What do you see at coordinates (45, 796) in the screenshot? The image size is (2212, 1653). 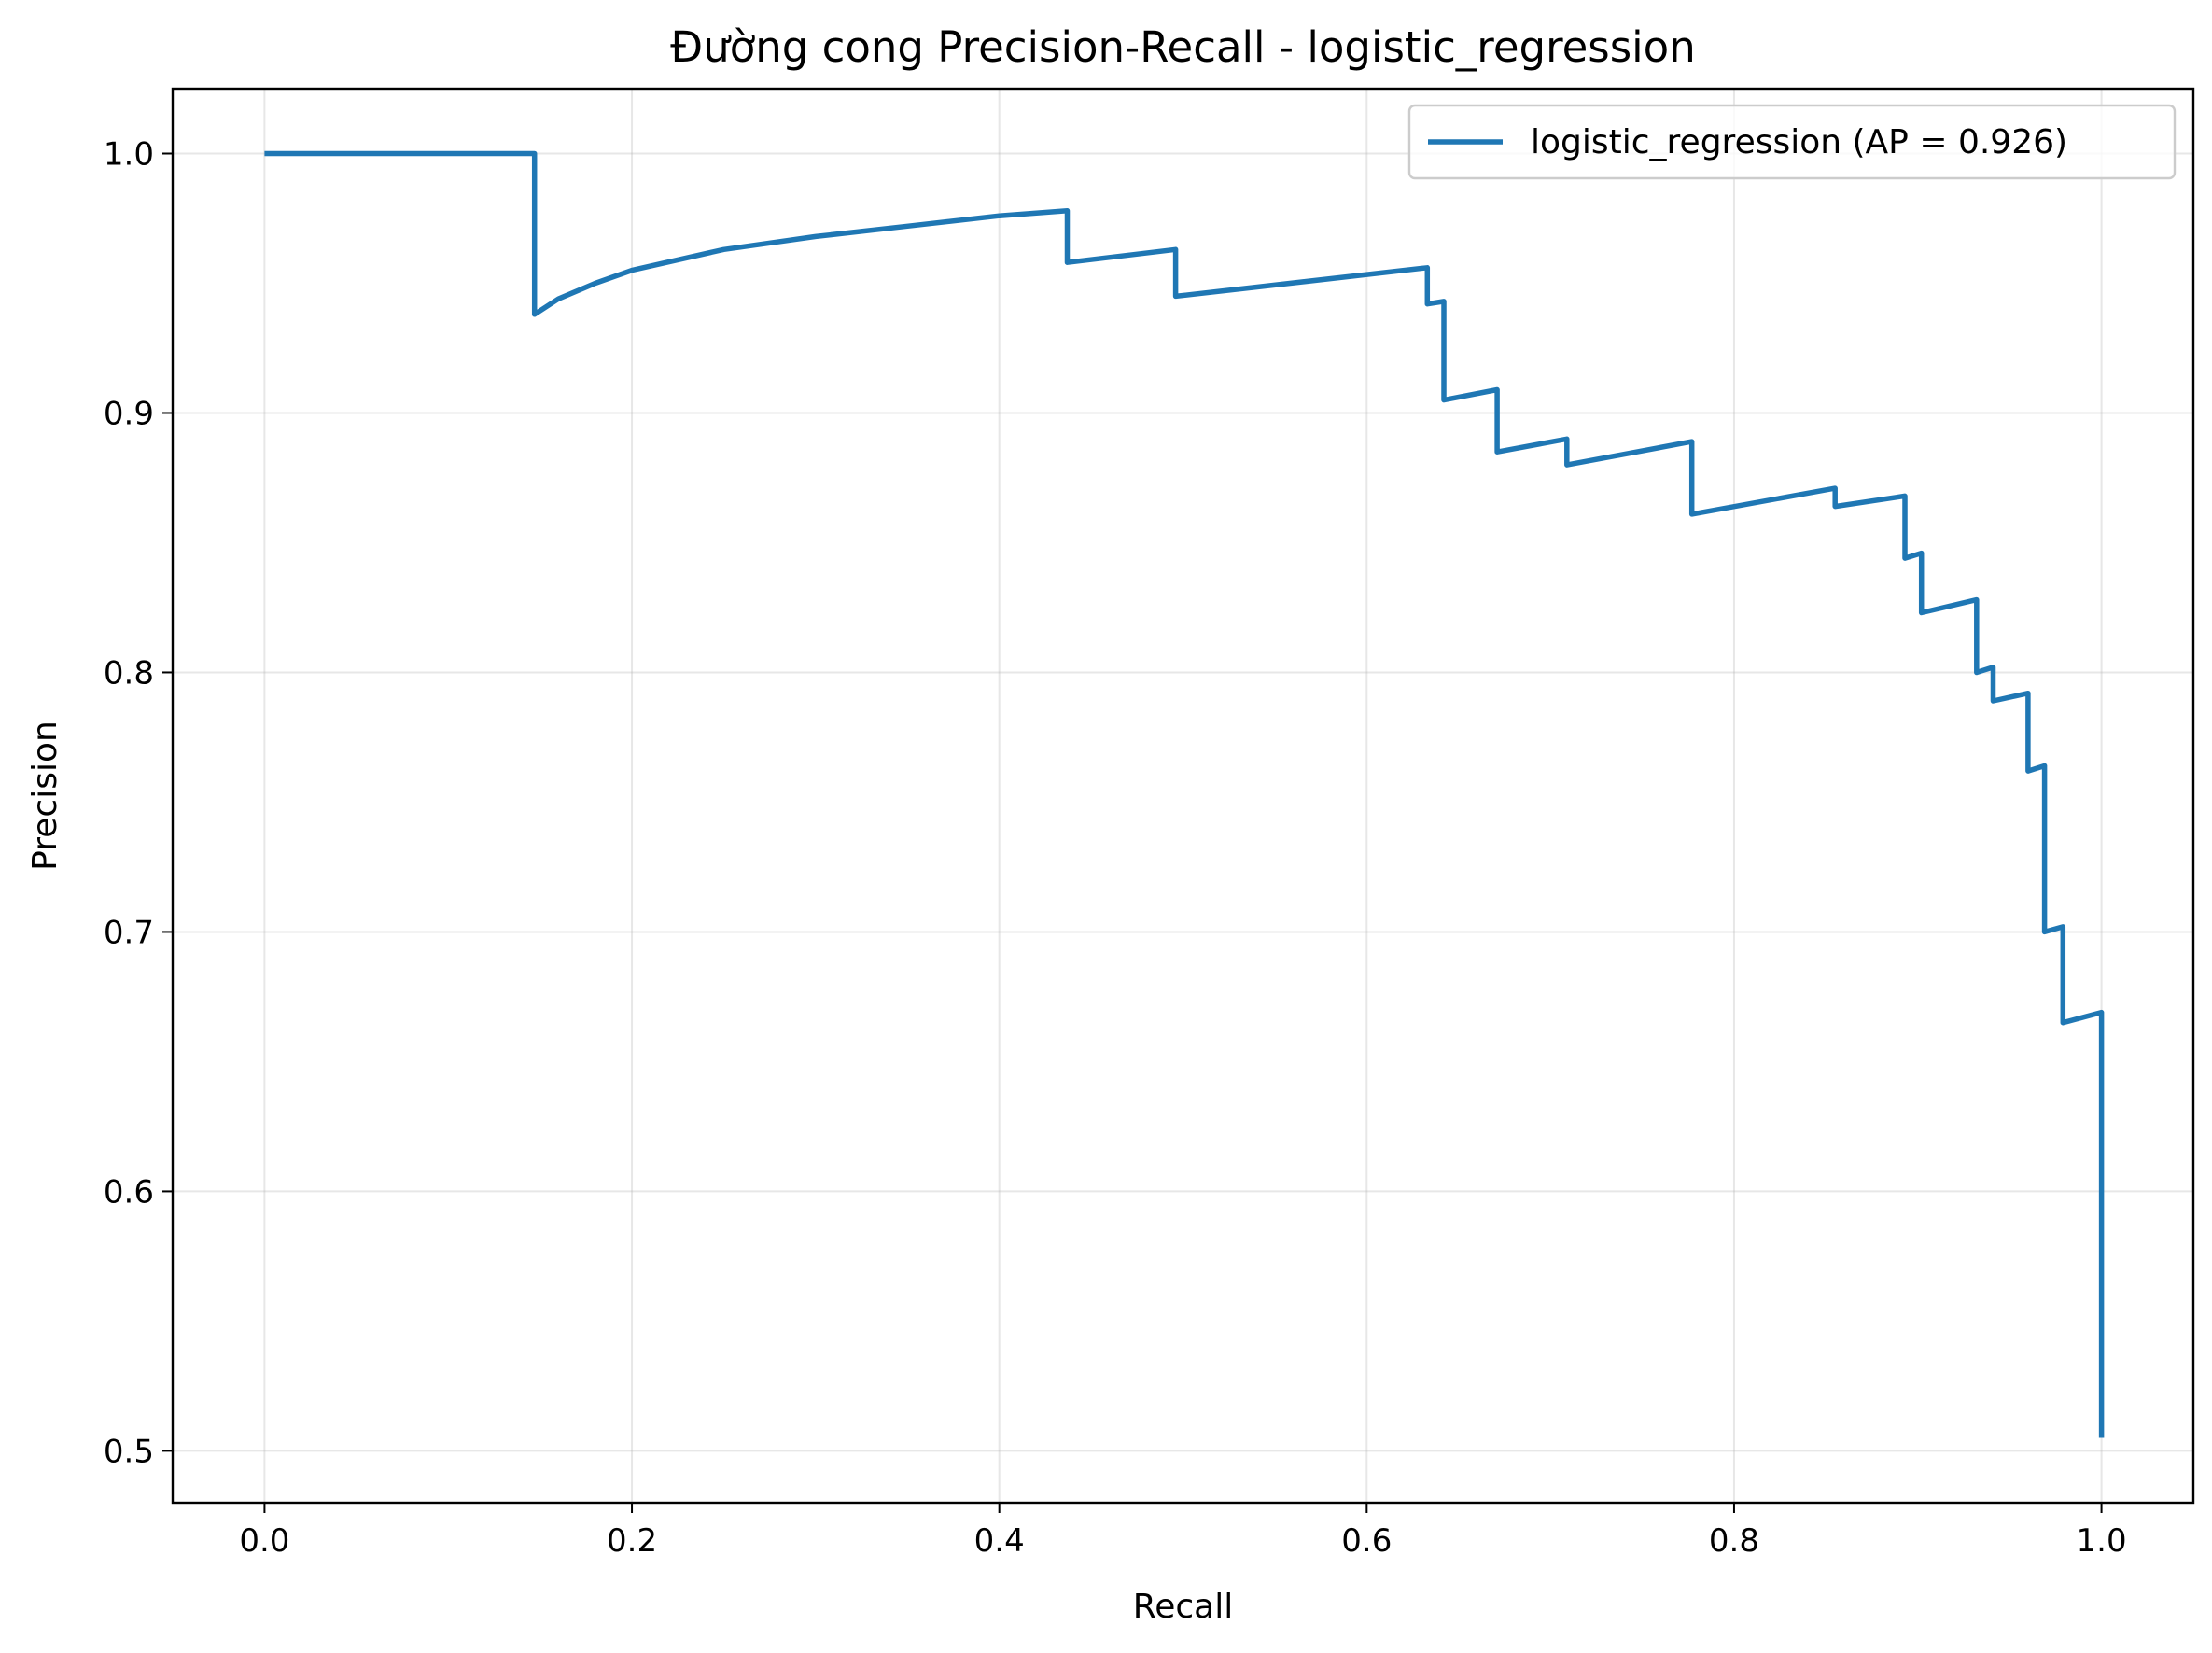 I see `y-axis-label: Precision` at bounding box center [45, 796].